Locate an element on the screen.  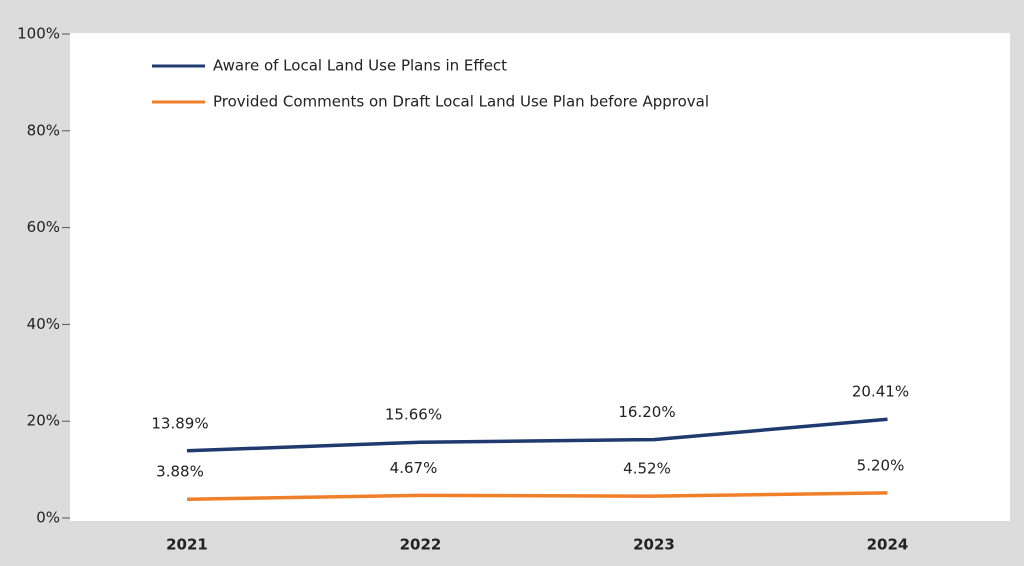
data-label: 3.88% is located at coordinates (180, 472).